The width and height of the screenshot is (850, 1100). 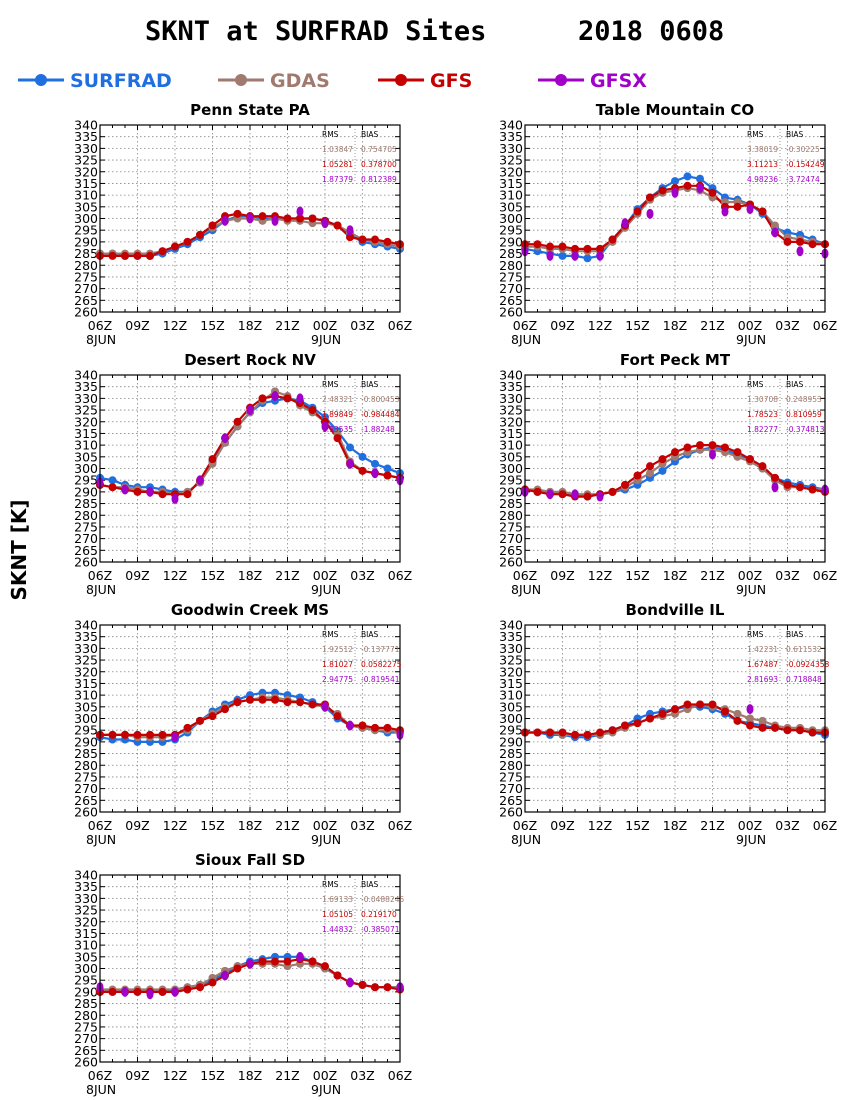 I want to click on y-tick-label: 300, so click(x=86, y=218).